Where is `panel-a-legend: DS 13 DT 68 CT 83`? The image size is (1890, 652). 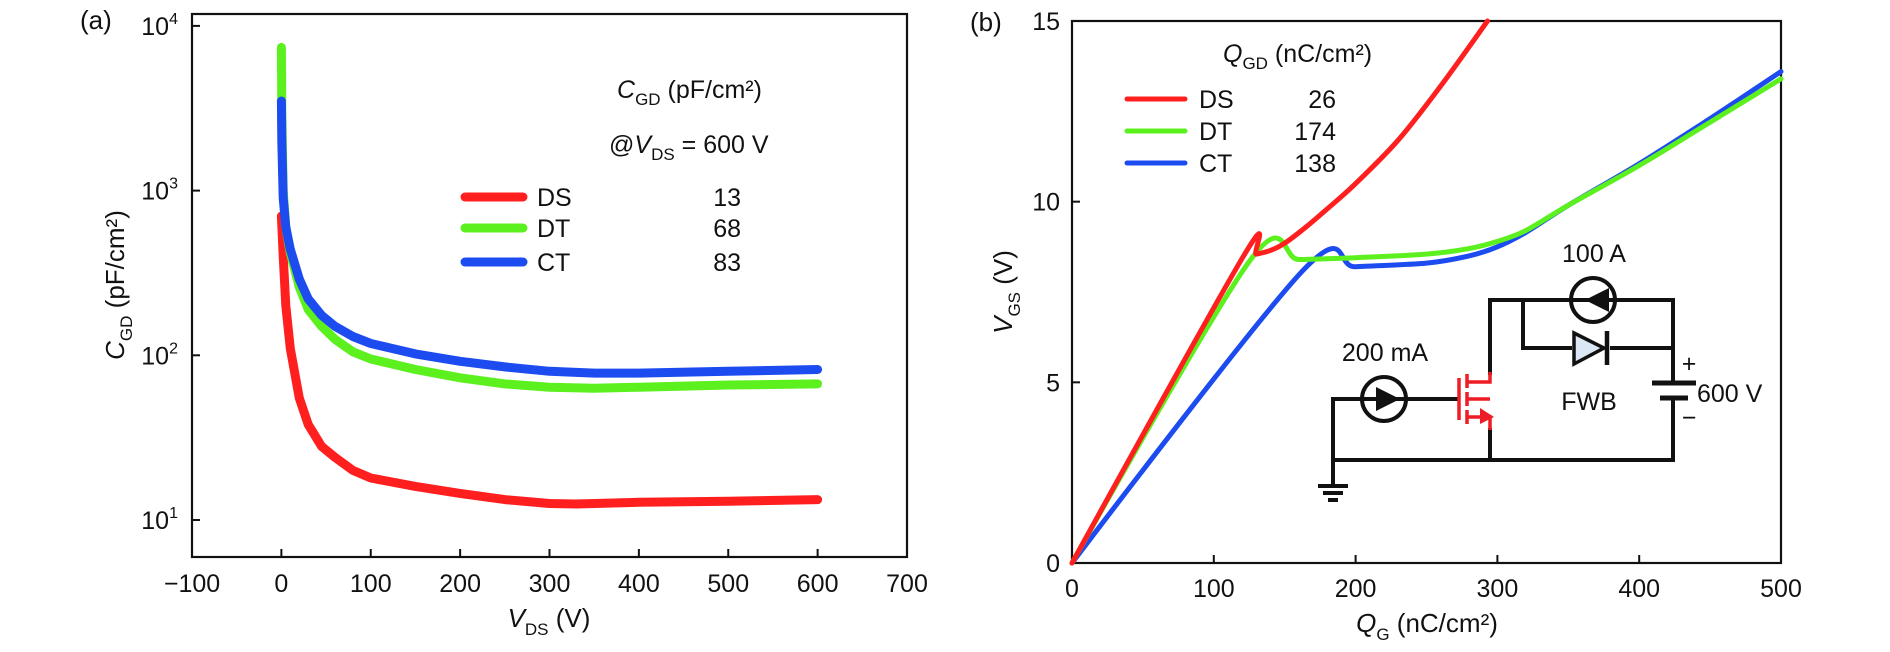
panel-a-legend: DS 13 DT 68 CT 83 is located at coordinates (600, 230).